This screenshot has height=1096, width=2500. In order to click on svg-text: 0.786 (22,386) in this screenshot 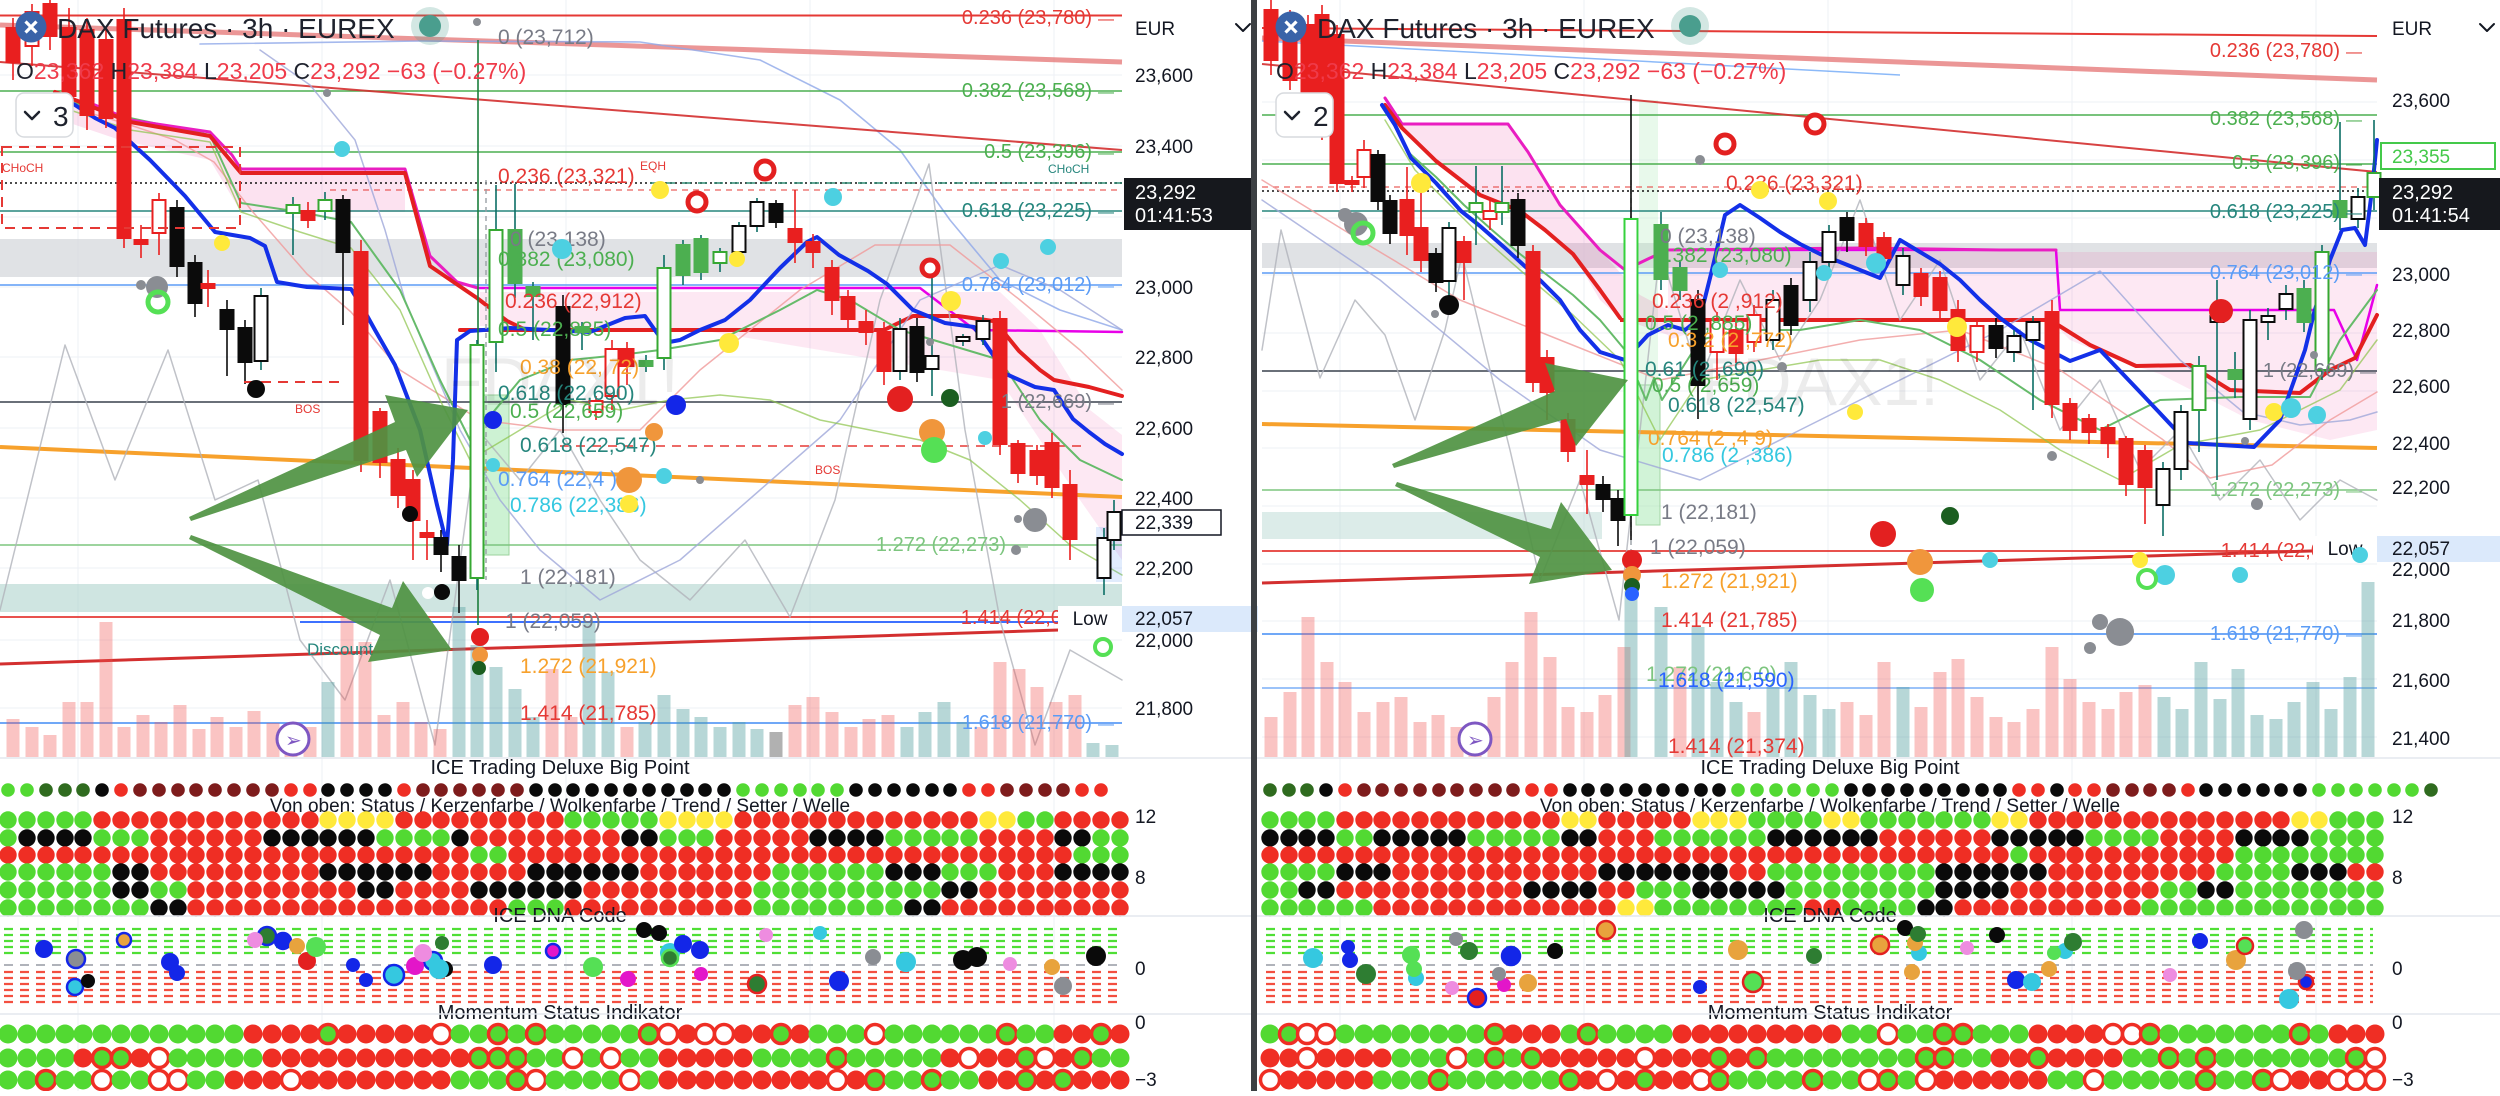, I will do `click(578, 505)`.